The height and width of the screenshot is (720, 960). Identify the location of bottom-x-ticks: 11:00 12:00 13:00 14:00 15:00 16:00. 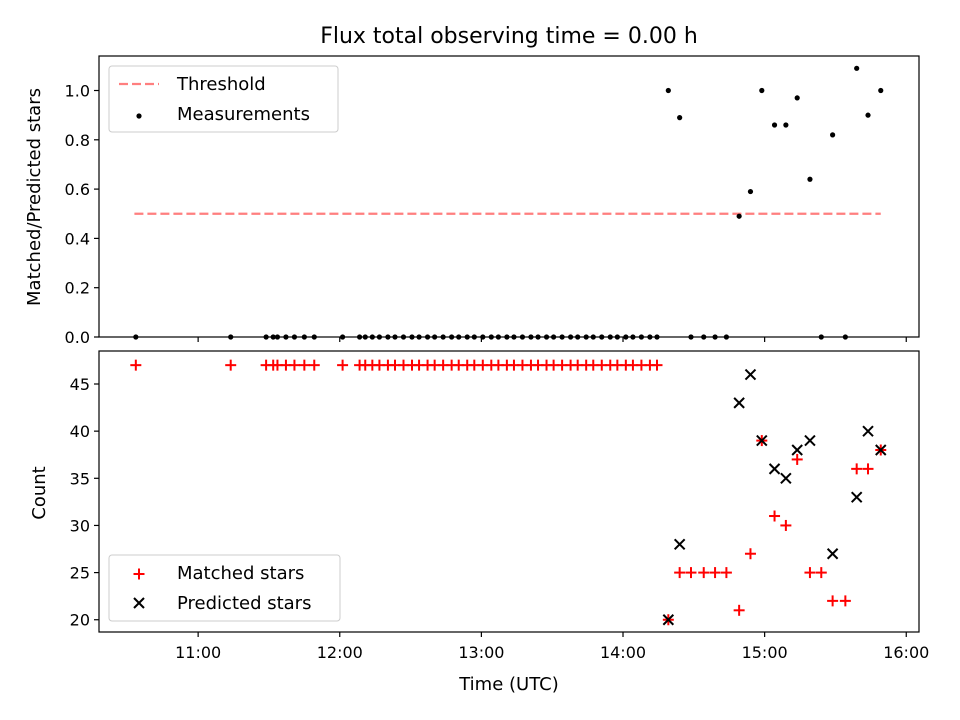
(552, 647).